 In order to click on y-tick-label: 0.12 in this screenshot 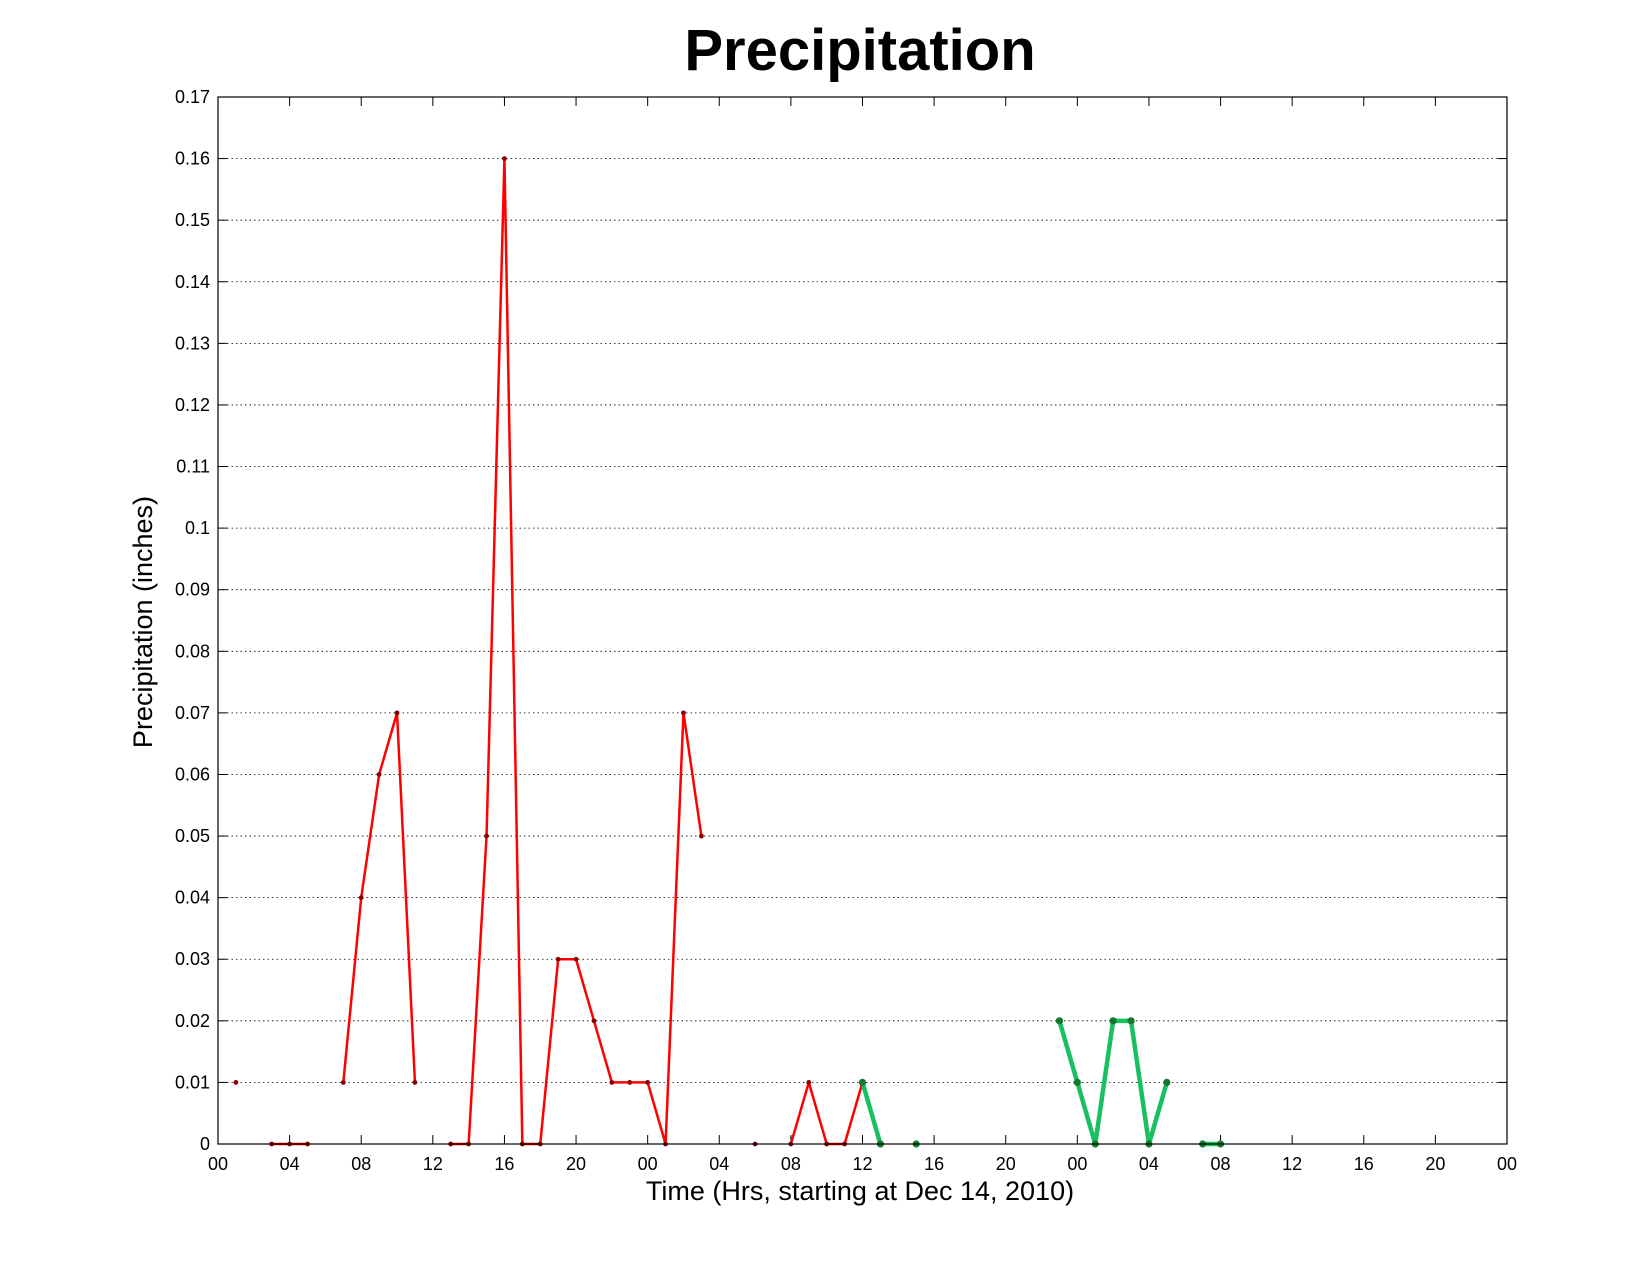, I will do `click(192, 405)`.